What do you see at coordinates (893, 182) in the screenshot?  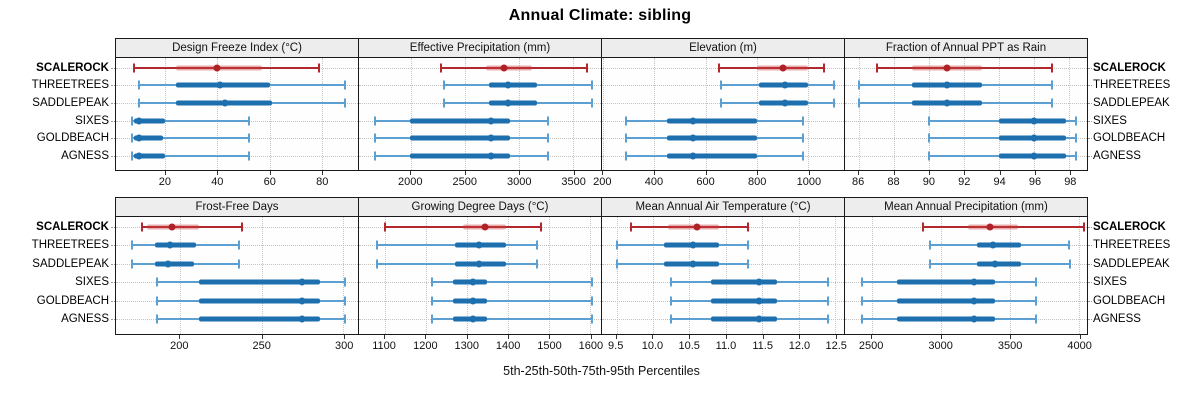 I see `axis-tick-label: 88` at bounding box center [893, 182].